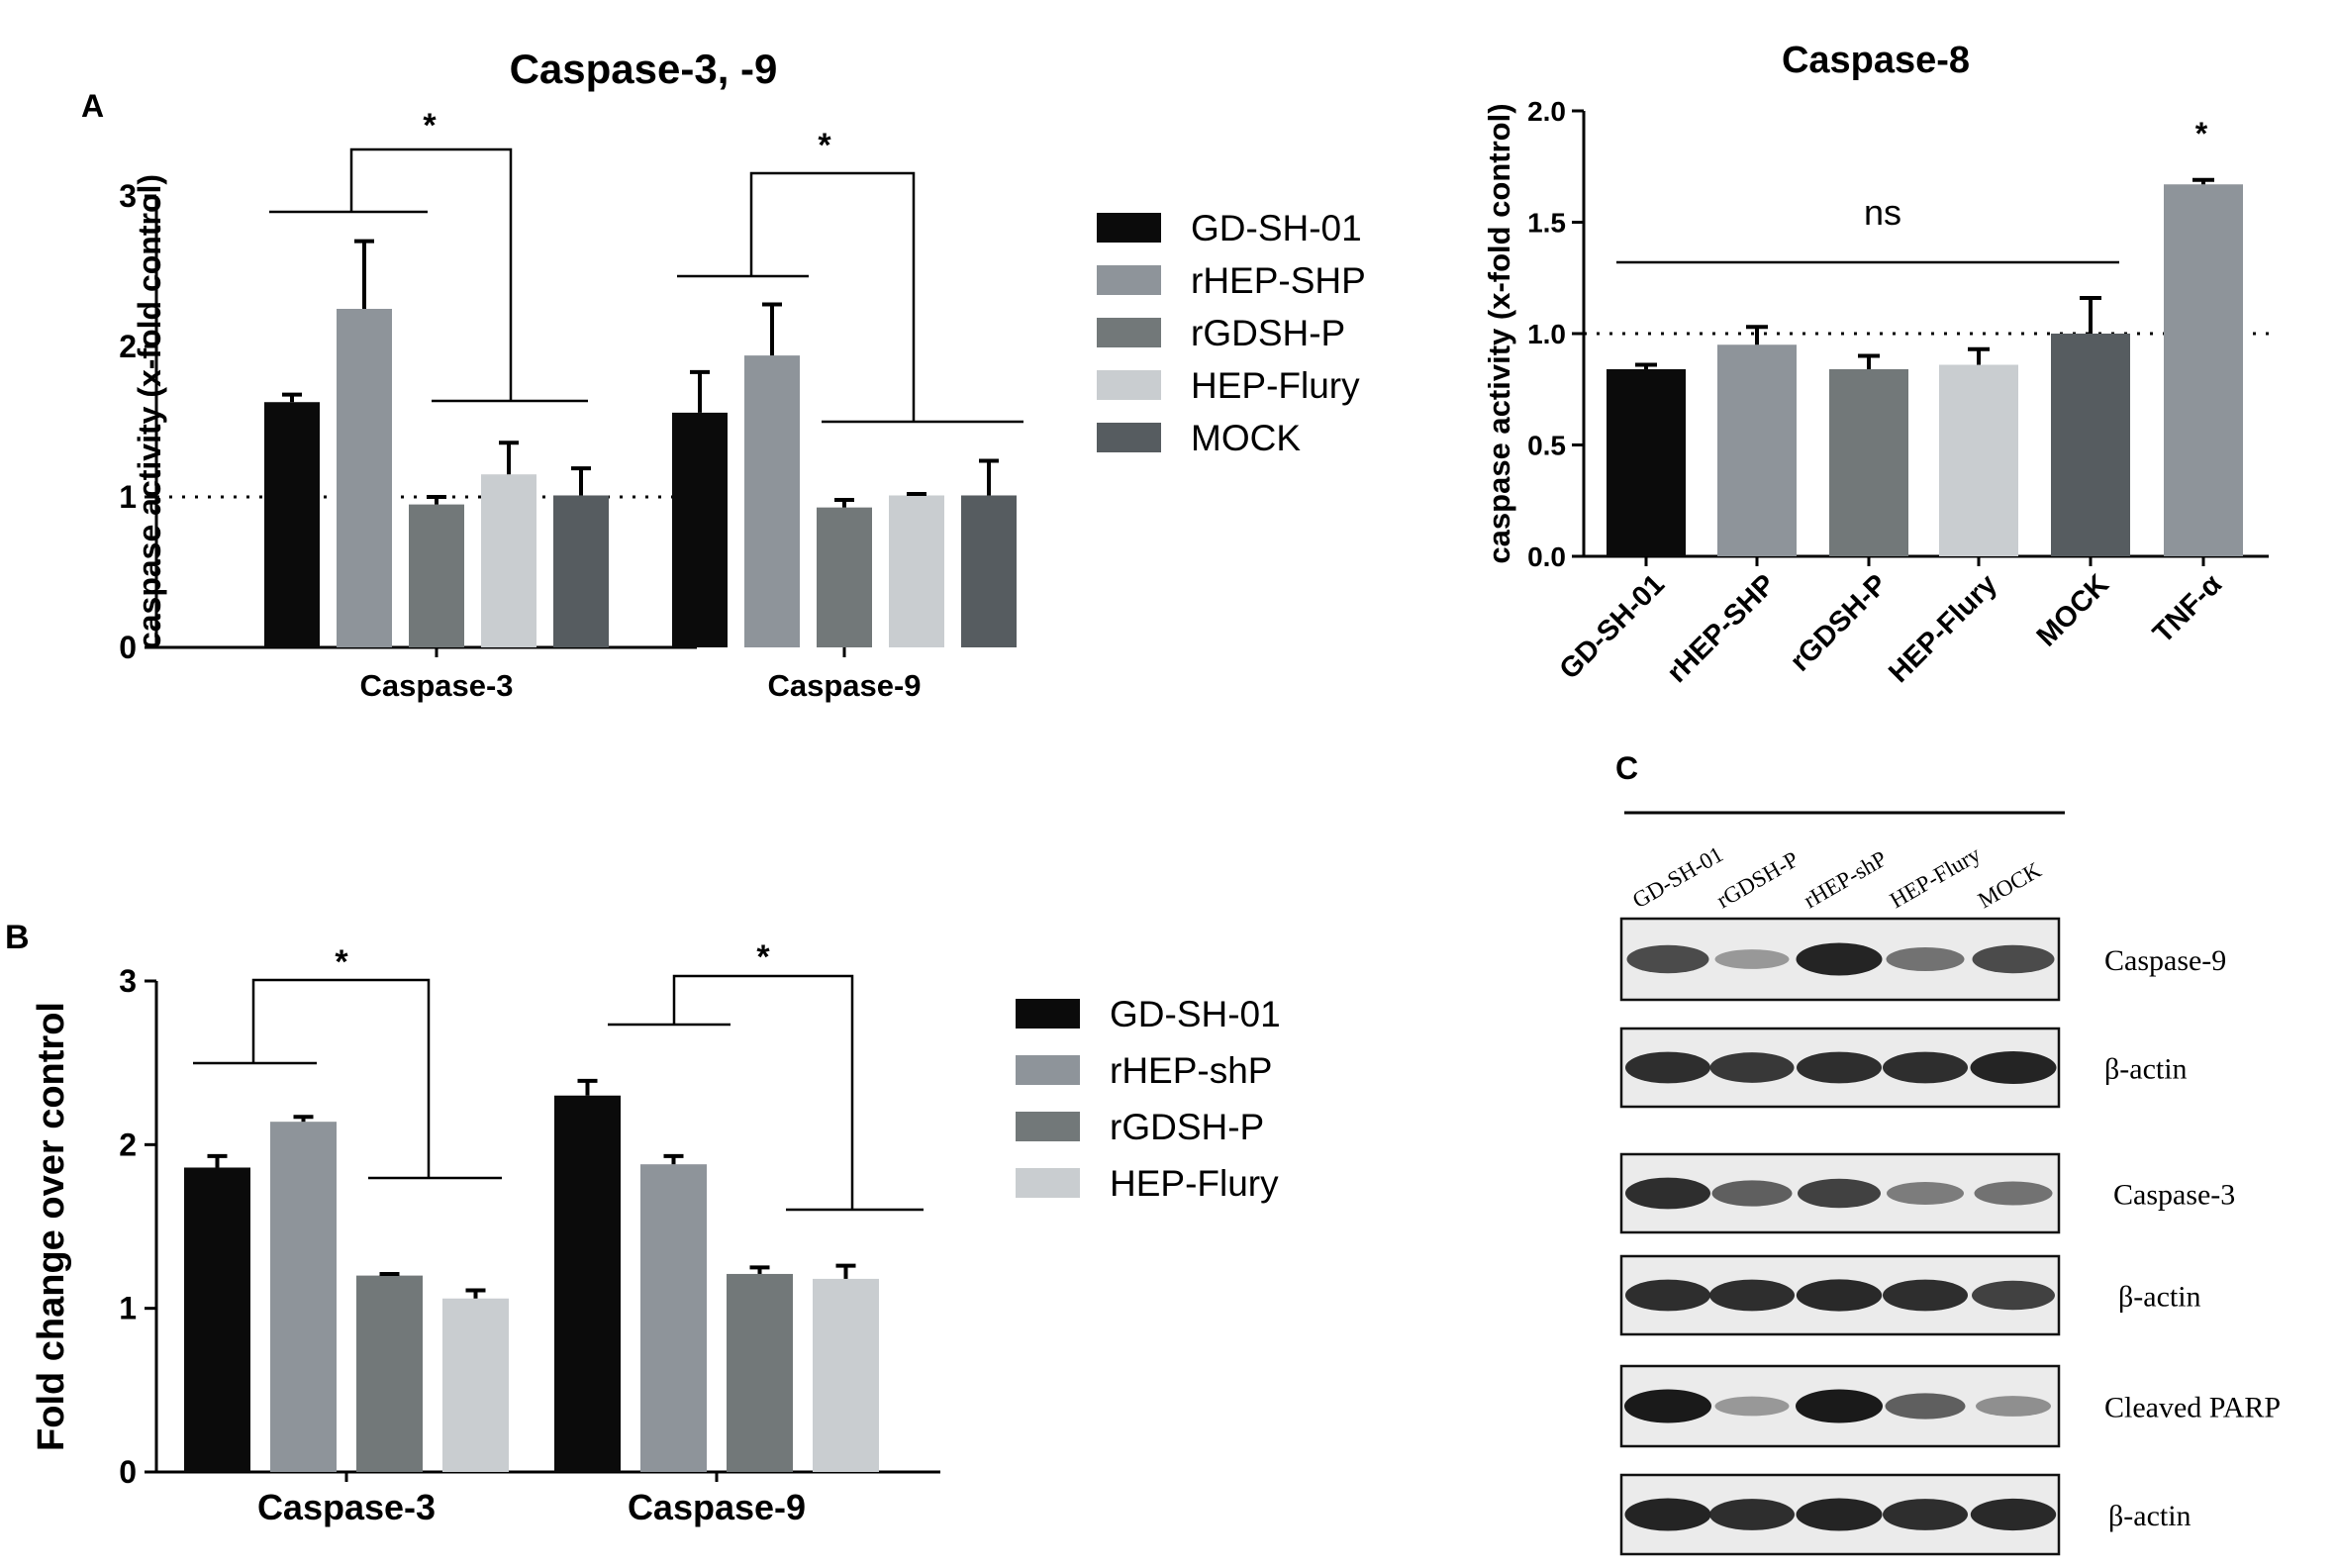 Image resolution: width=2338 pixels, height=1568 pixels. Describe the element at coordinates (1546, 446) in the screenshot. I see `y-tick-label: 0.5` at that location.